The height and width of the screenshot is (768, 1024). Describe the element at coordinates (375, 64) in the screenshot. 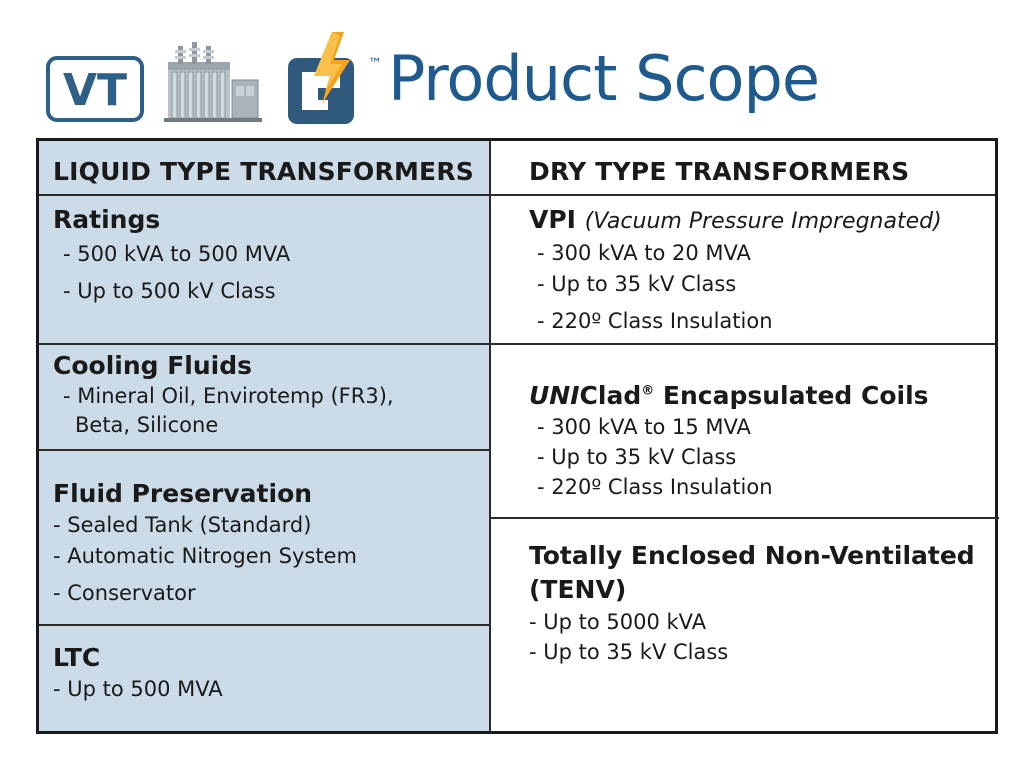

I see `svg-text: ™` at that location.